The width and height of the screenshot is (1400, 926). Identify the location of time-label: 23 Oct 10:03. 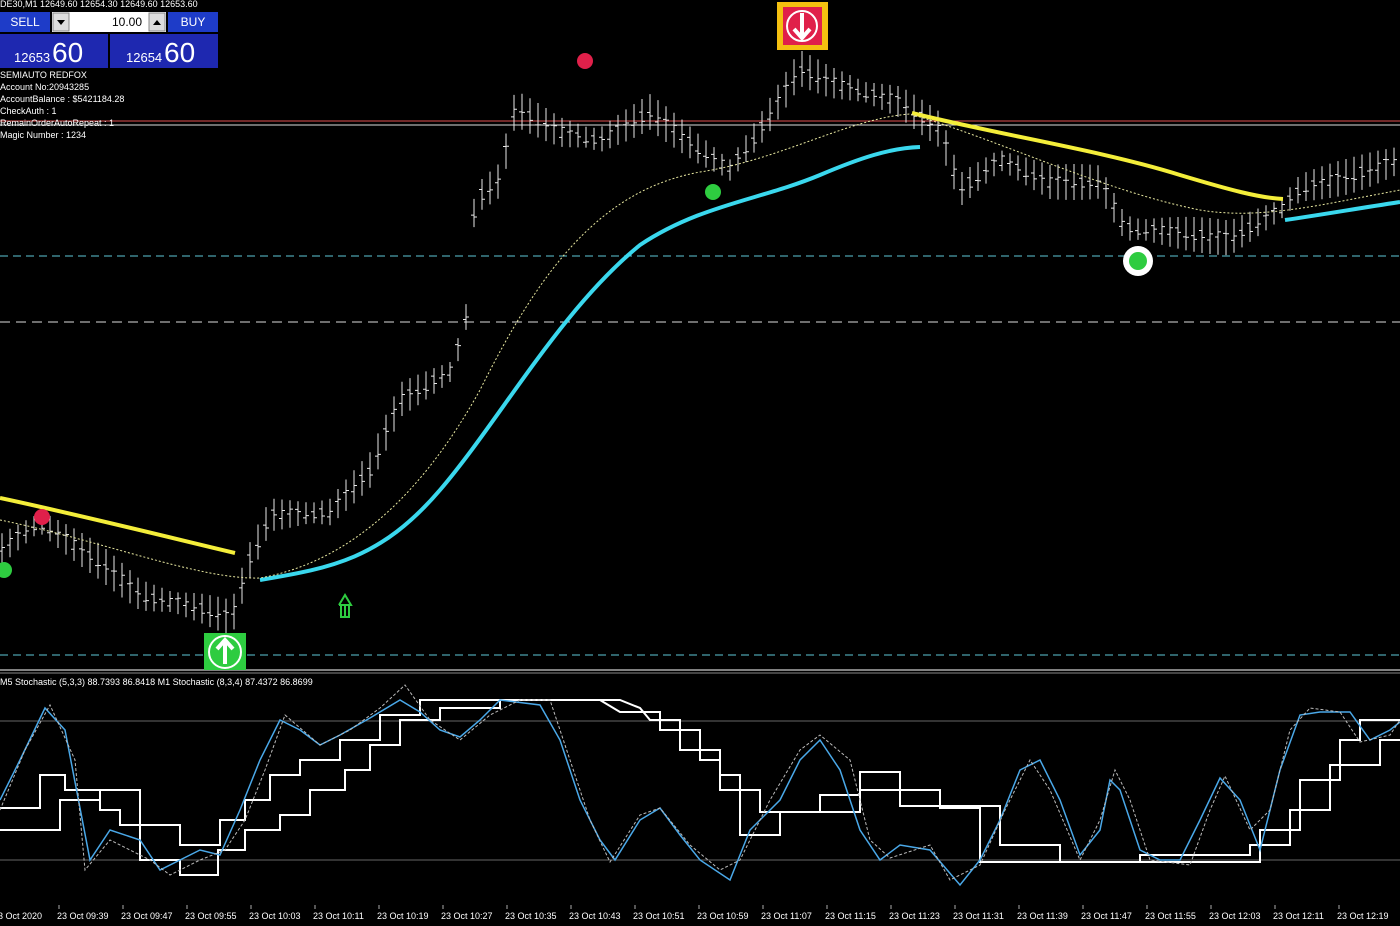
(275, 916).